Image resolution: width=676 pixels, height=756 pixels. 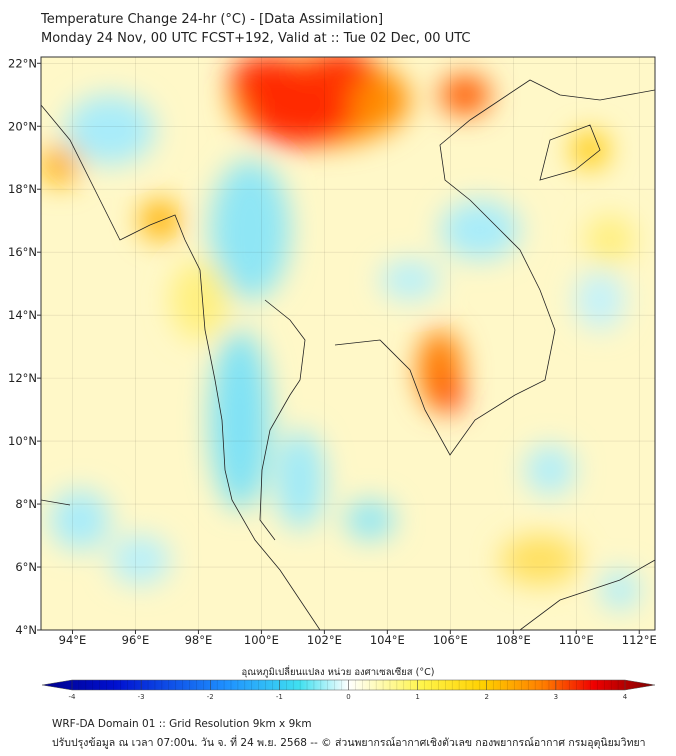 I want to click on lat-tick-label: 12°N, so click(x=22, y=378).